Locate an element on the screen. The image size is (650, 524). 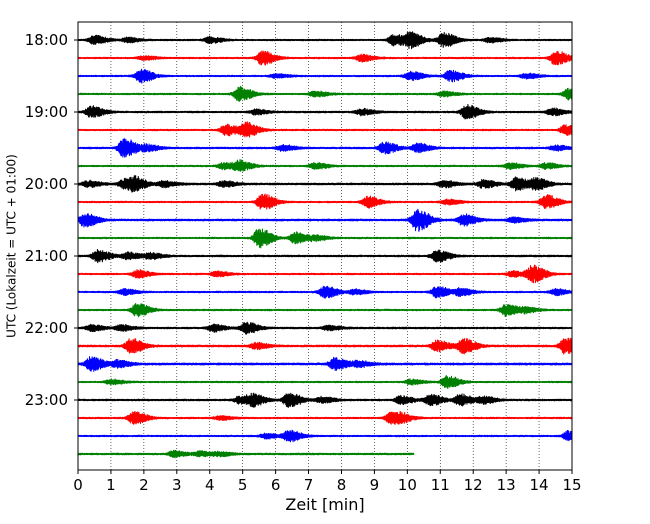
x-tick-label-13: 13 is located at coordinates (506, 485).